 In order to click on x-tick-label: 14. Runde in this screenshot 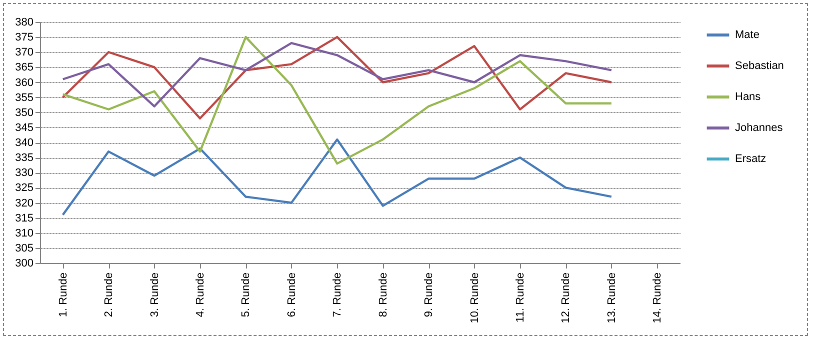, I will do `click(658, 298)`.